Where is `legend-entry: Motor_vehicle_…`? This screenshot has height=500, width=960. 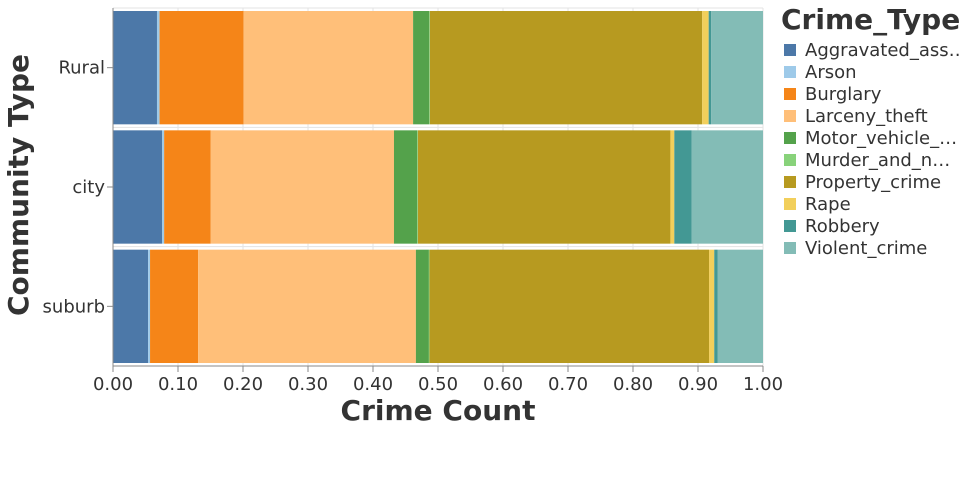
legend-entry: Motor_vehicle_… is located at coordinates (881, 138).